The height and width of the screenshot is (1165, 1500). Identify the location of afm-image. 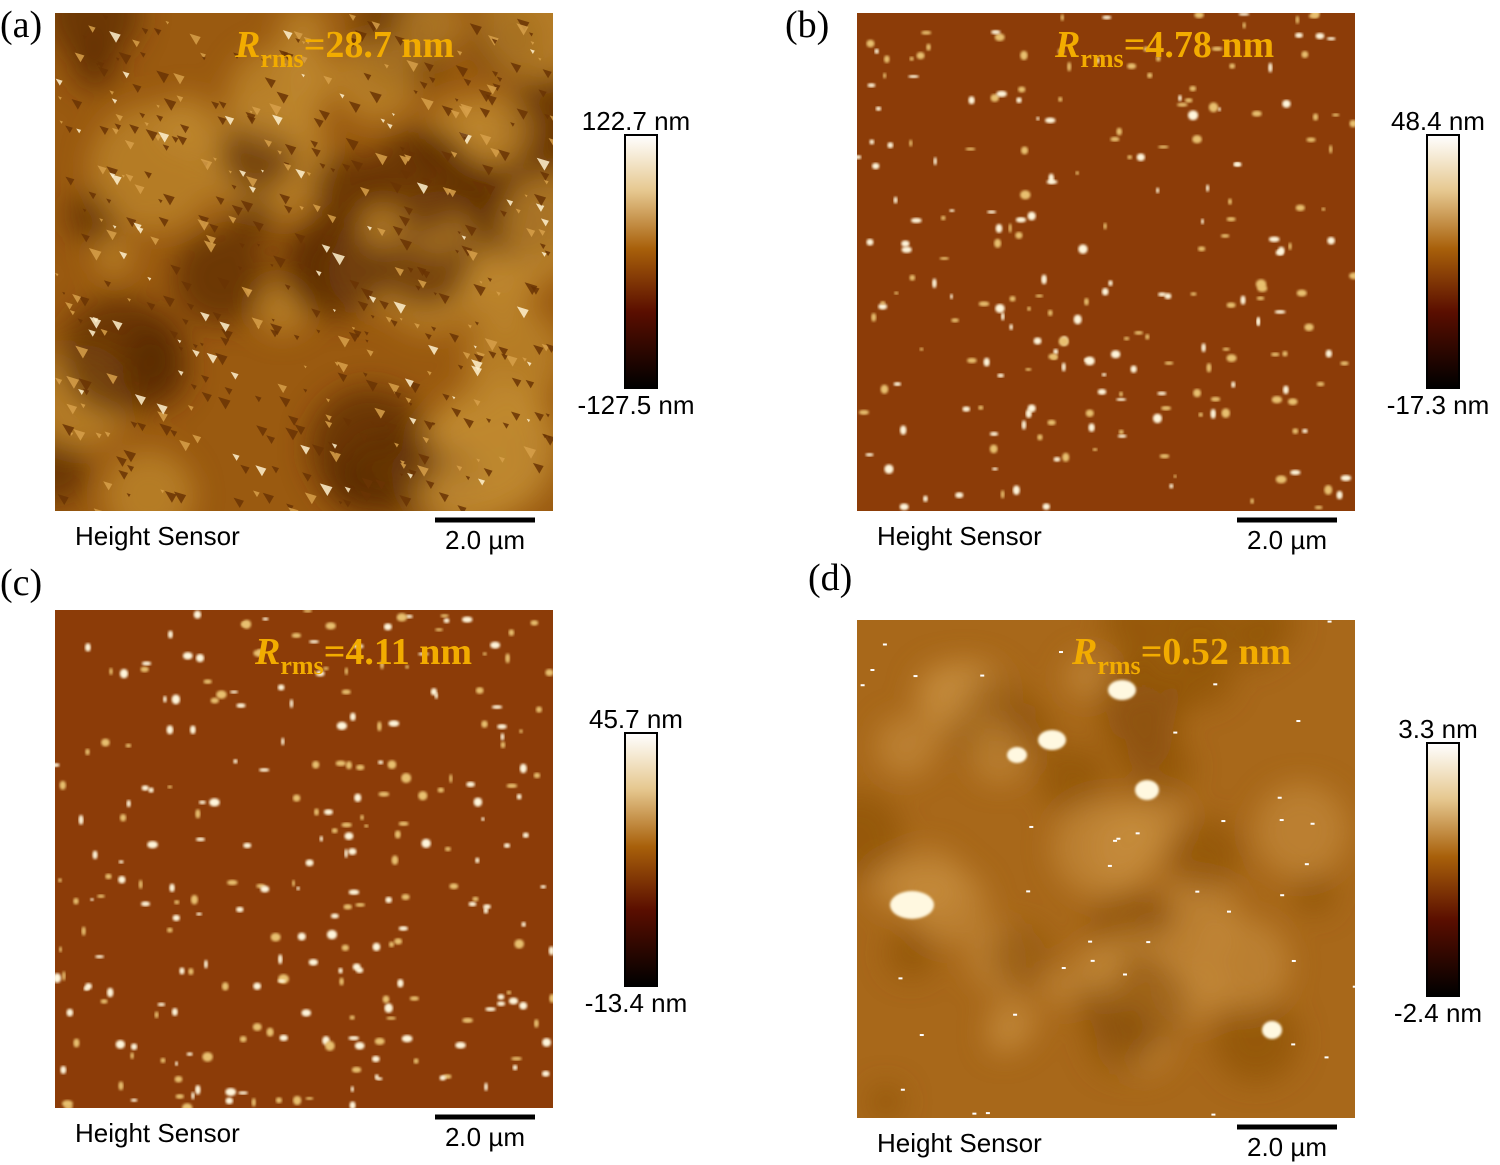
(304, 262).